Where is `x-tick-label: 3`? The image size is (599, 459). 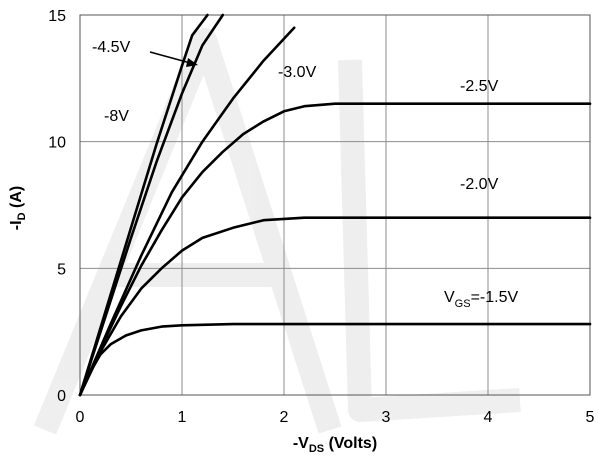
x-tick-label: 3 is located at coordinates (386, 417).